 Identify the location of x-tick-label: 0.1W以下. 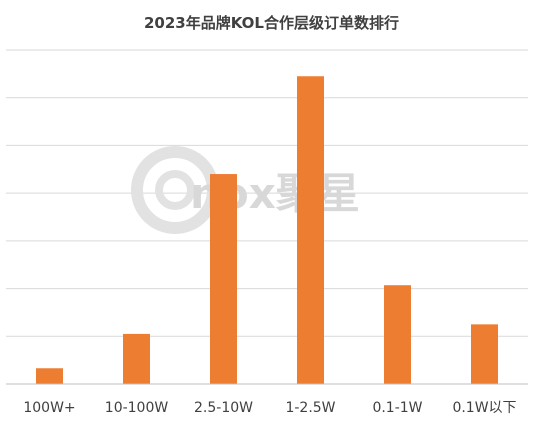
(484, 408).